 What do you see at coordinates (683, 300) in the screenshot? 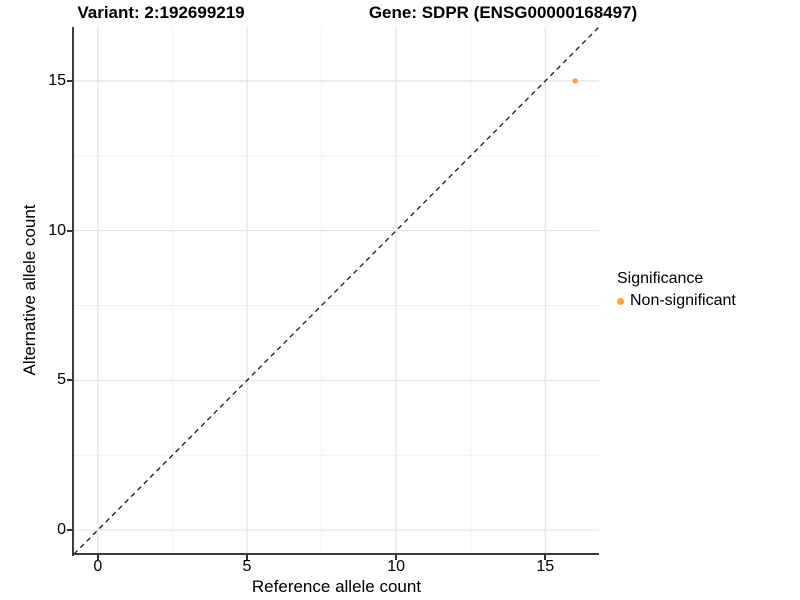
I see `legend-item-label: Non-significant` at bounding box center [683, 300].